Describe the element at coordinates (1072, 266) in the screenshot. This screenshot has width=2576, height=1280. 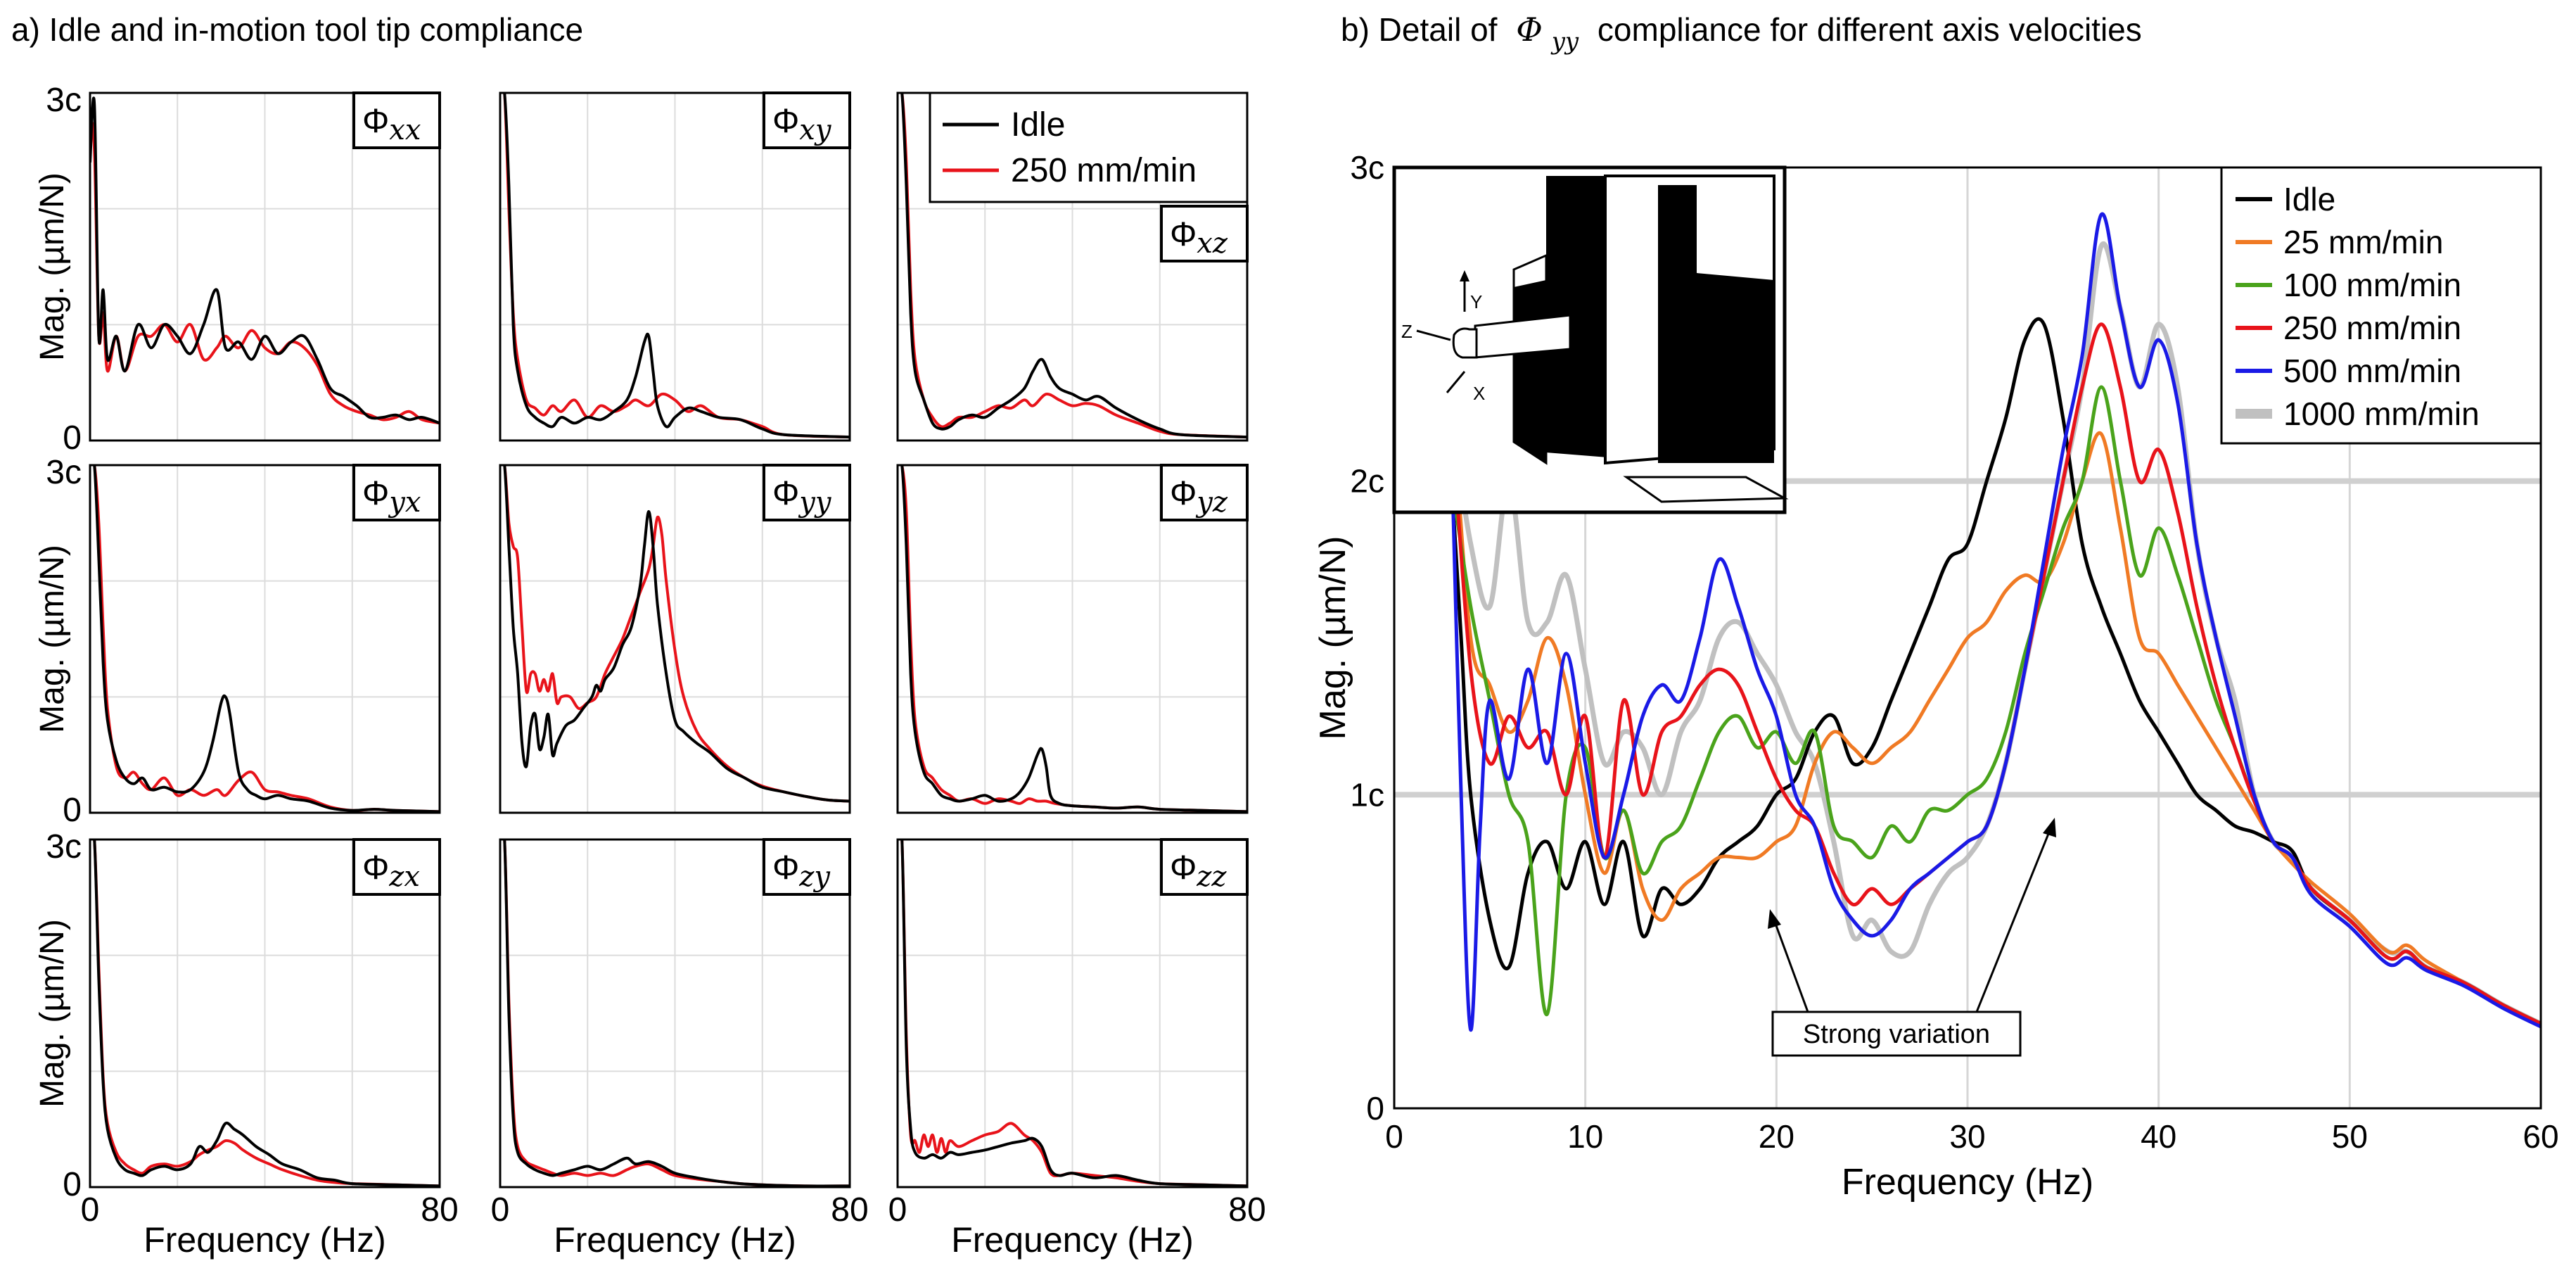
I see `subplot-xz: Φxz Idle 250 mm/min` at that location.